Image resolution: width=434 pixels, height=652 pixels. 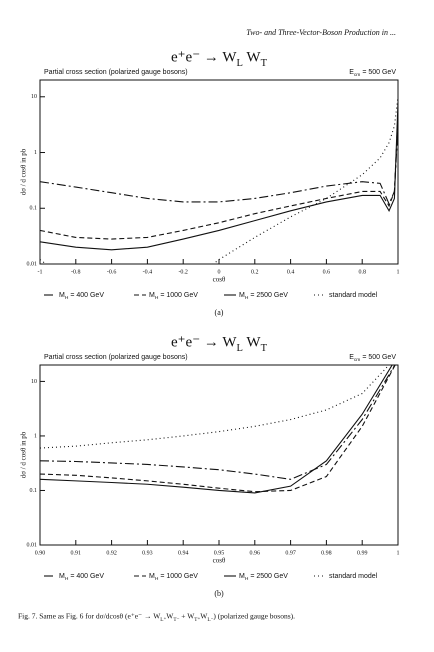 What do you see at coordinates (76, 272) in the screenshot?
I see `x-tick-label: -0.8` at bounding box center [76, 272].